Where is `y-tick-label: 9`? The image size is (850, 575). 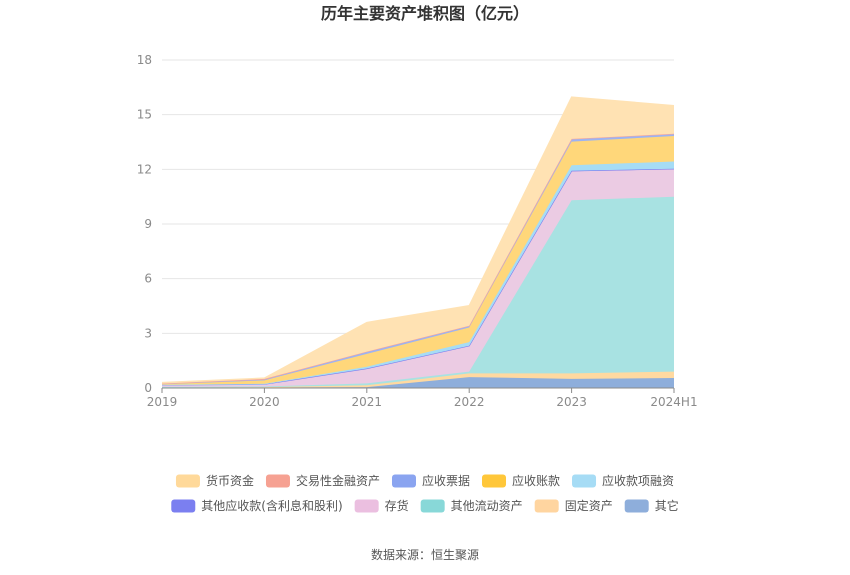
y-tick-label: 9 is located at coordinates (148, 224).